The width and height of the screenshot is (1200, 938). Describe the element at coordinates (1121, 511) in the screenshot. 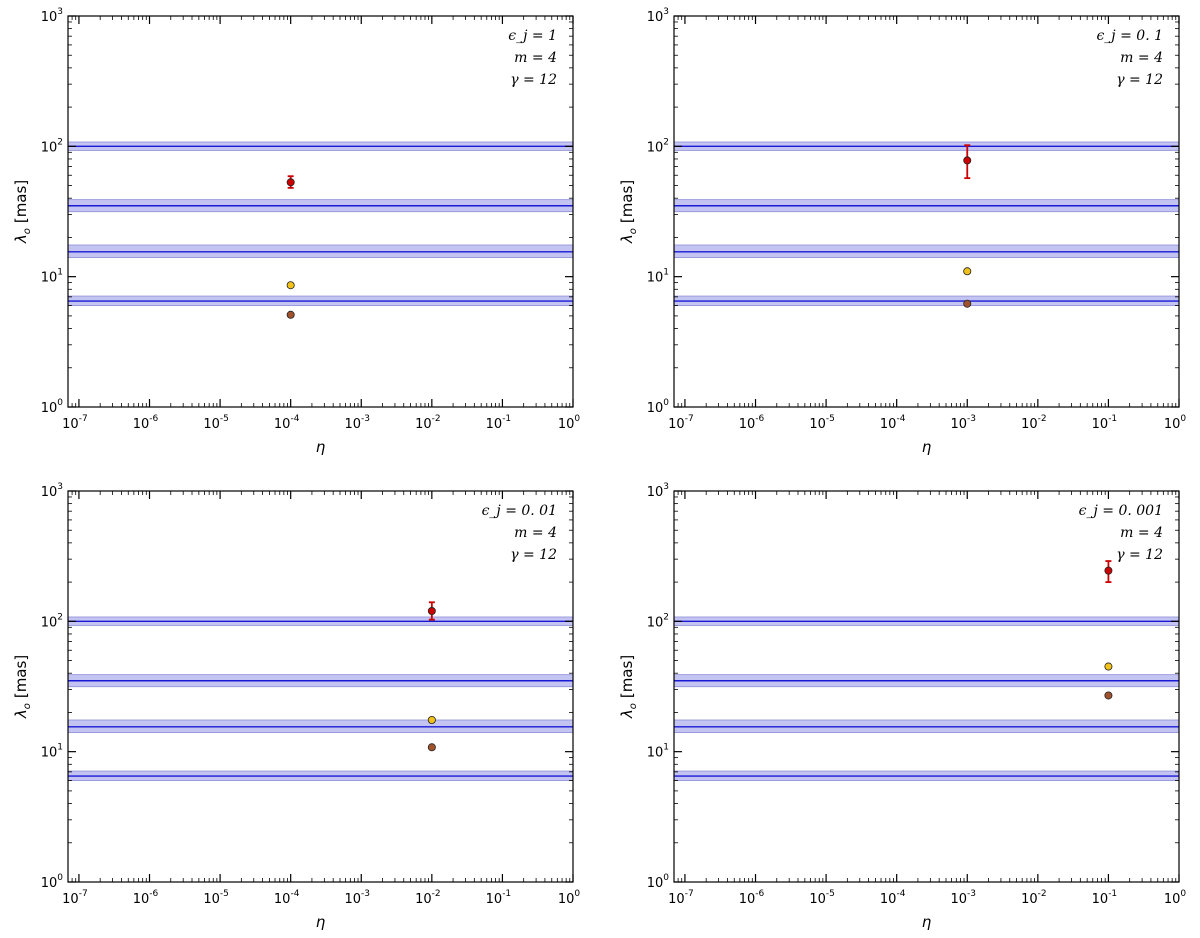

I see `annotation-1: ϵ_j = 0. 001` at that location.